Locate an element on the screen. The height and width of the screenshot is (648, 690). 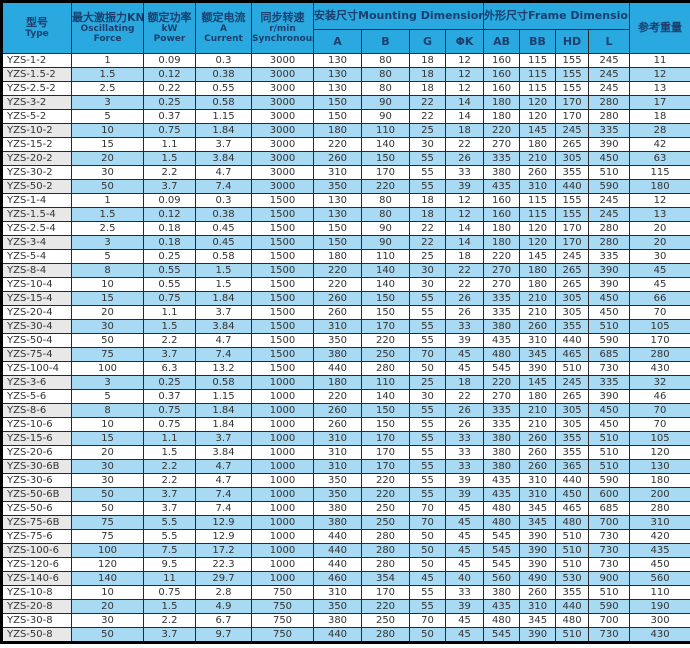
value-cell: 420 is located at coordinates (659, 536).